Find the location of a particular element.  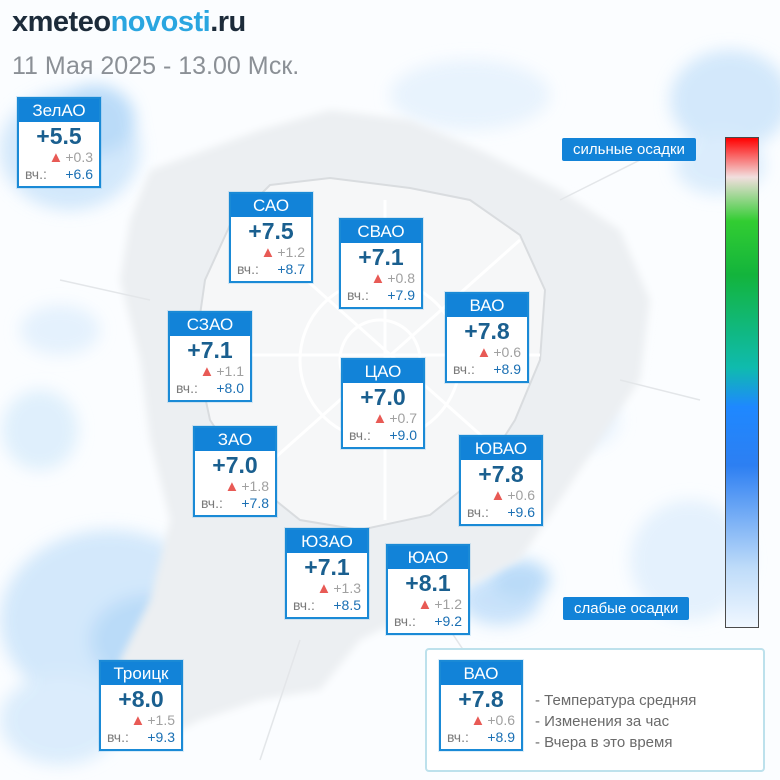

district-name: СЗАО is located at coordinates (210, 324).